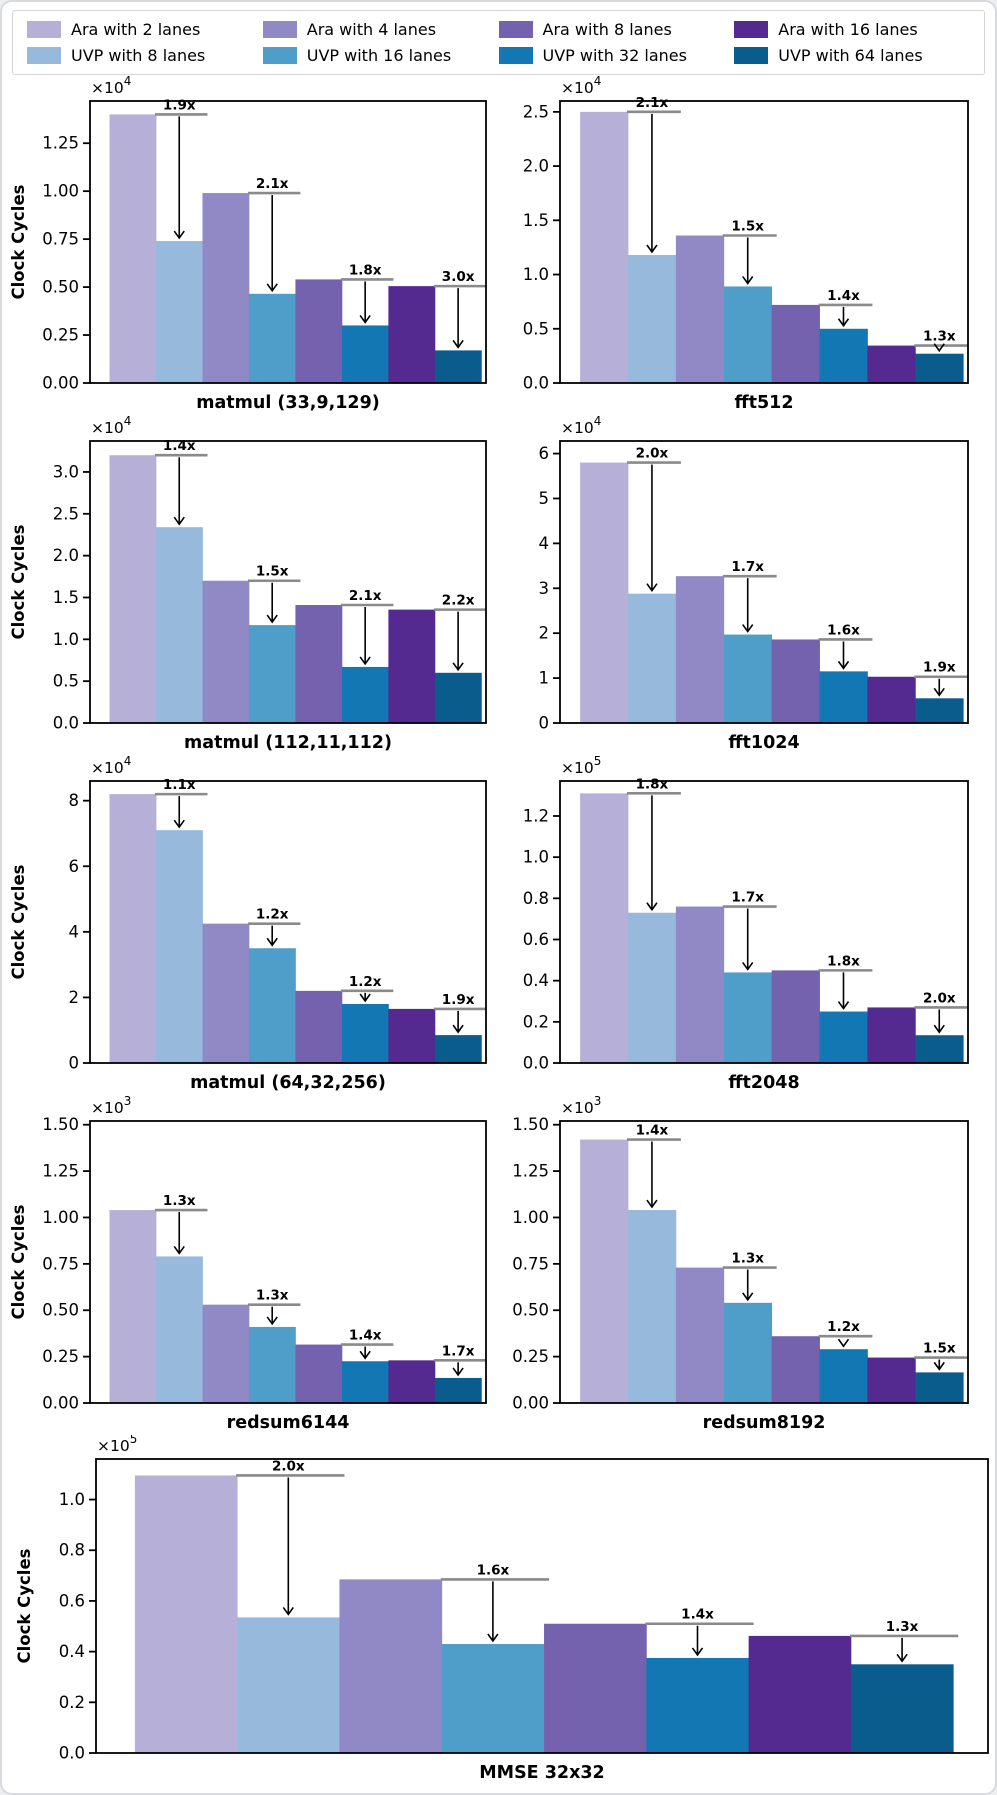  What do you see at coordinates (288, 403) in the screenshot?
I see `subplot-title: matmul (33,9,129)` at bounding box center [288, 403].